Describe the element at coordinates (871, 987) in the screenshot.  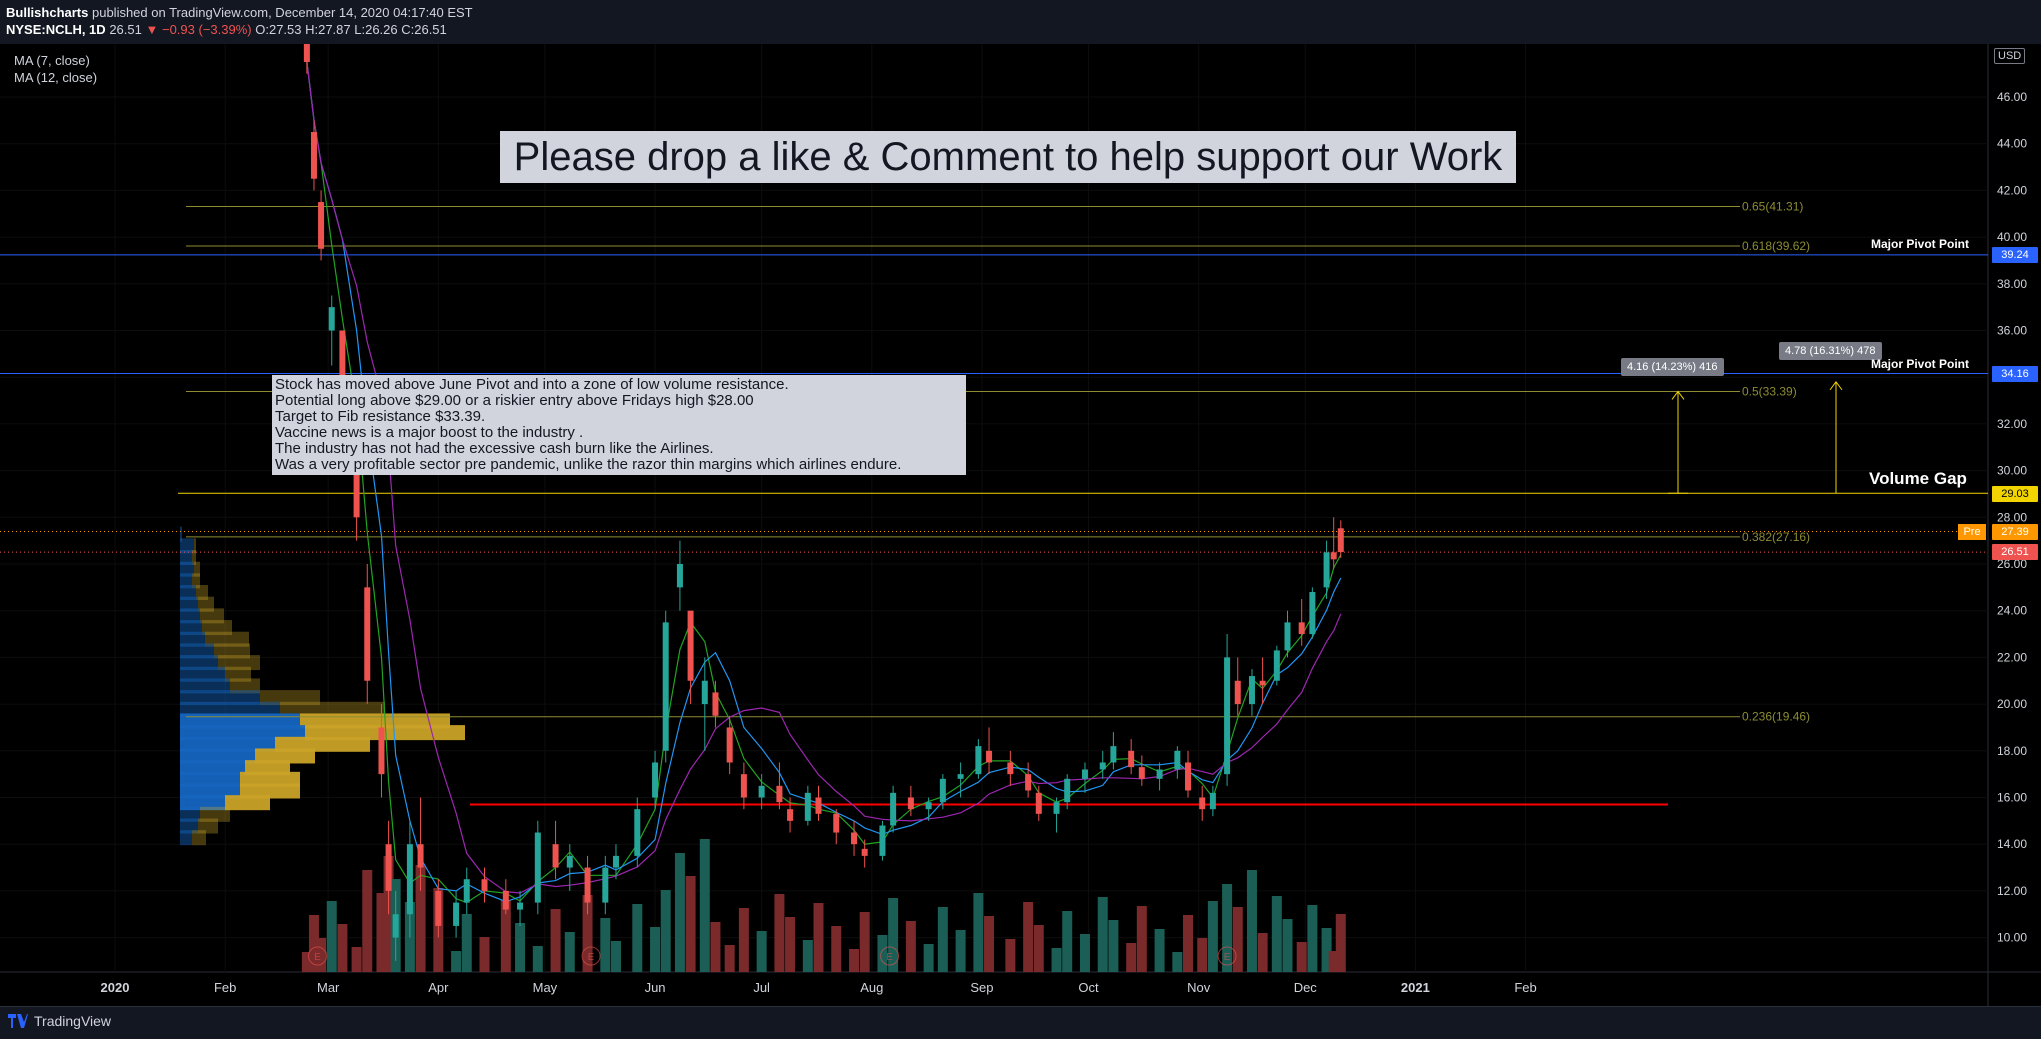
I see `x-tick-label: Aug` at that location.